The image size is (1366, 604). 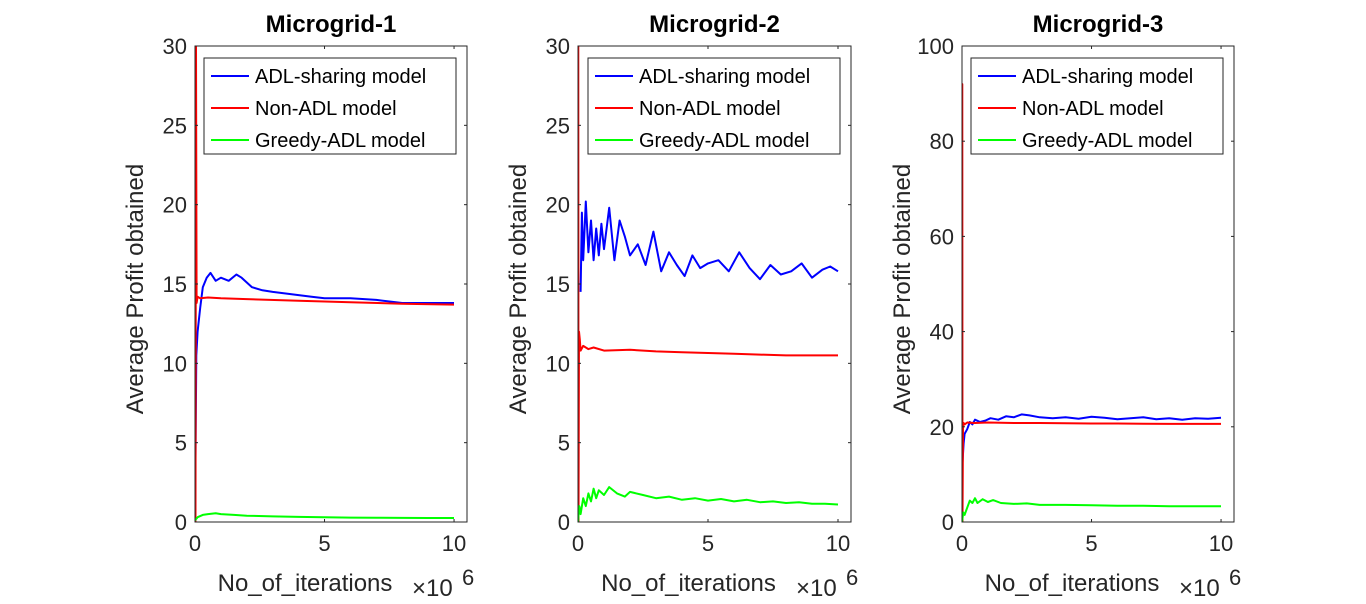 I want to click on series-line-non-adl-model, so click(x=1091, y=302).